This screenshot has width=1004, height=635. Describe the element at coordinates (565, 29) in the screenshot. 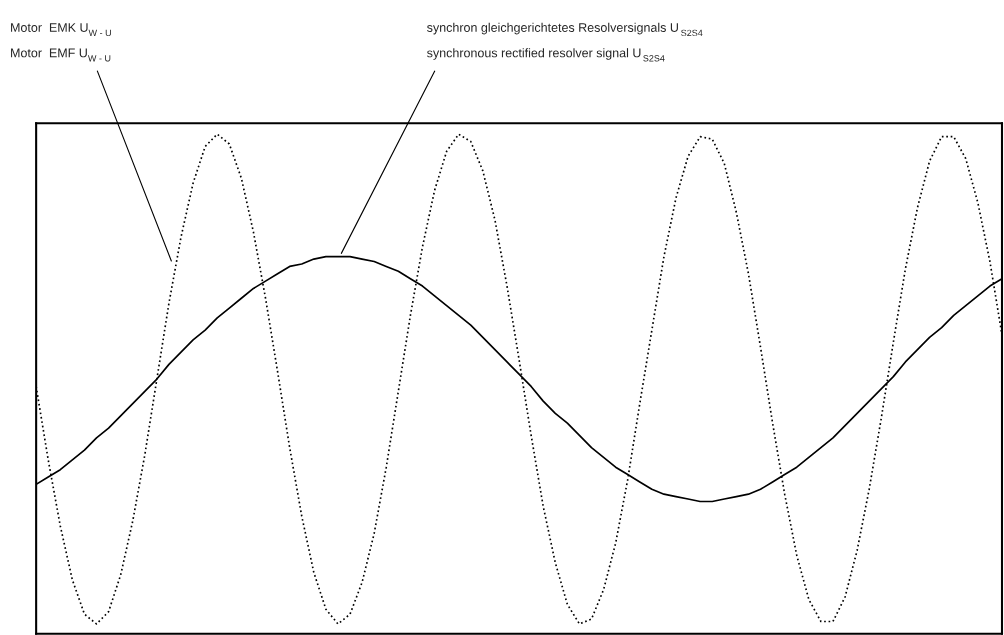

I see `text: synchron gleichgerichtetes Resolversignals US2S4` at that location.